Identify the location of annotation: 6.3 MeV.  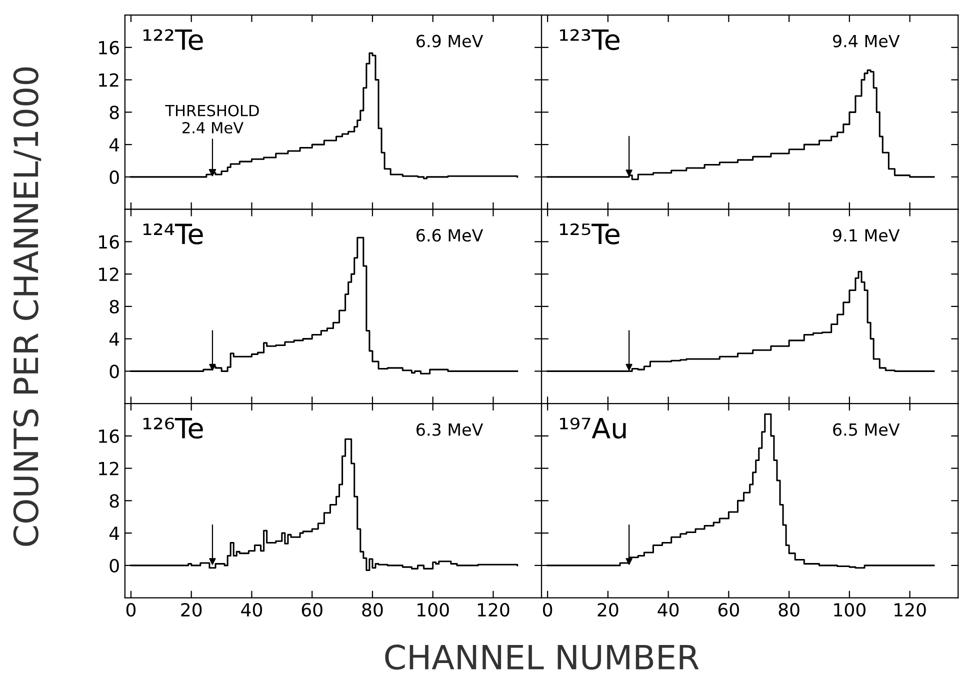
(450, 429).